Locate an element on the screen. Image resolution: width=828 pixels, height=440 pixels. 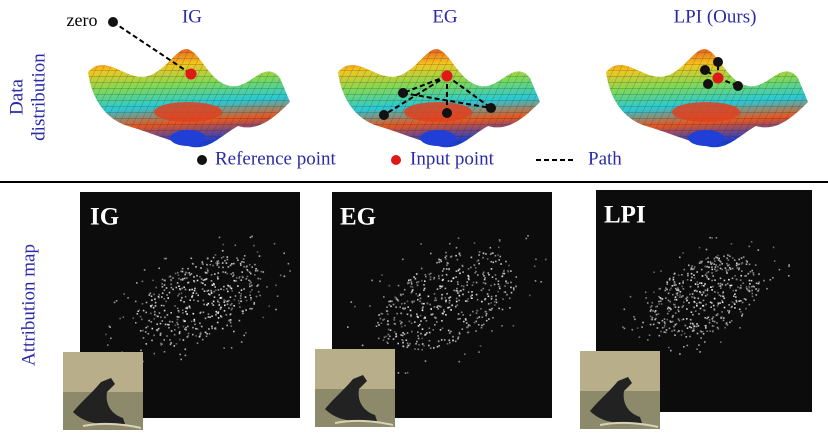
row-label: distribution is located at coordinates (38, 97).